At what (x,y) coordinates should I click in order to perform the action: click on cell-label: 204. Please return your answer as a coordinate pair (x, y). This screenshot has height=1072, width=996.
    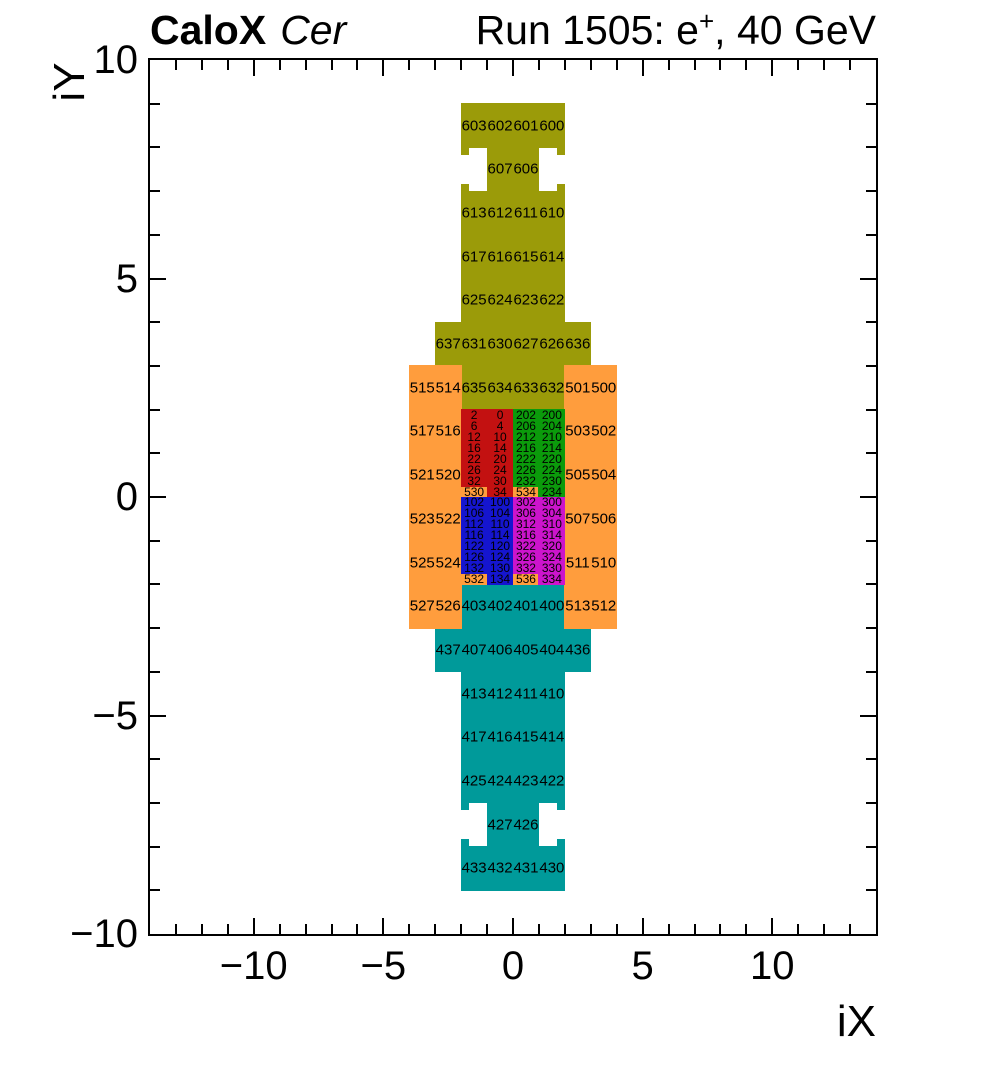
    Looking at the image, I should click on (551, 425).